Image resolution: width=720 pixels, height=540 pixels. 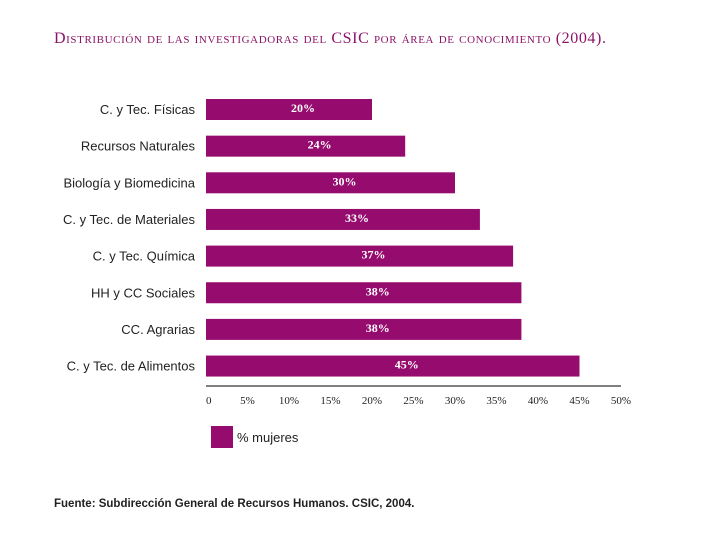 What do you see at coordinates (496, 401) in the screenshot?
I see `x-tick-label: 35%` at bounding box center [496, 401].